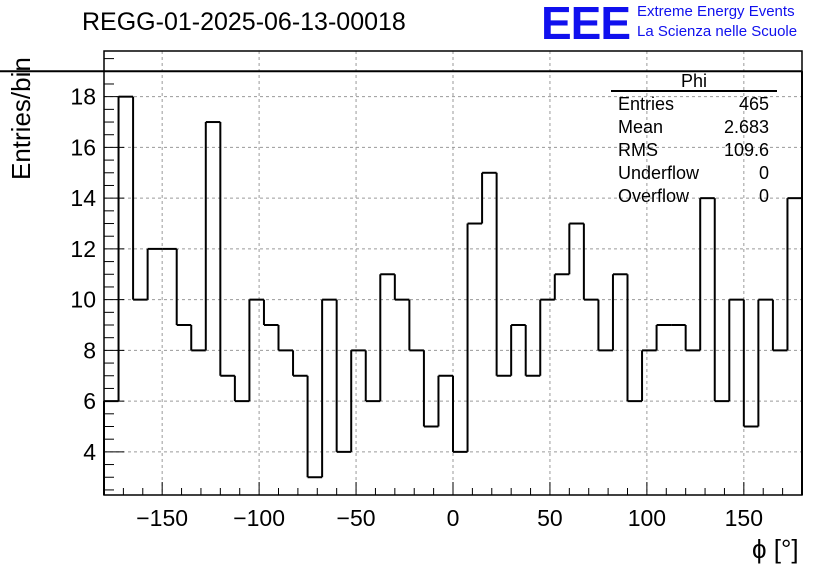  Describe the element at coordinates (746, 127) in the screenshot. I see `stats-value: 2.683` at that location.